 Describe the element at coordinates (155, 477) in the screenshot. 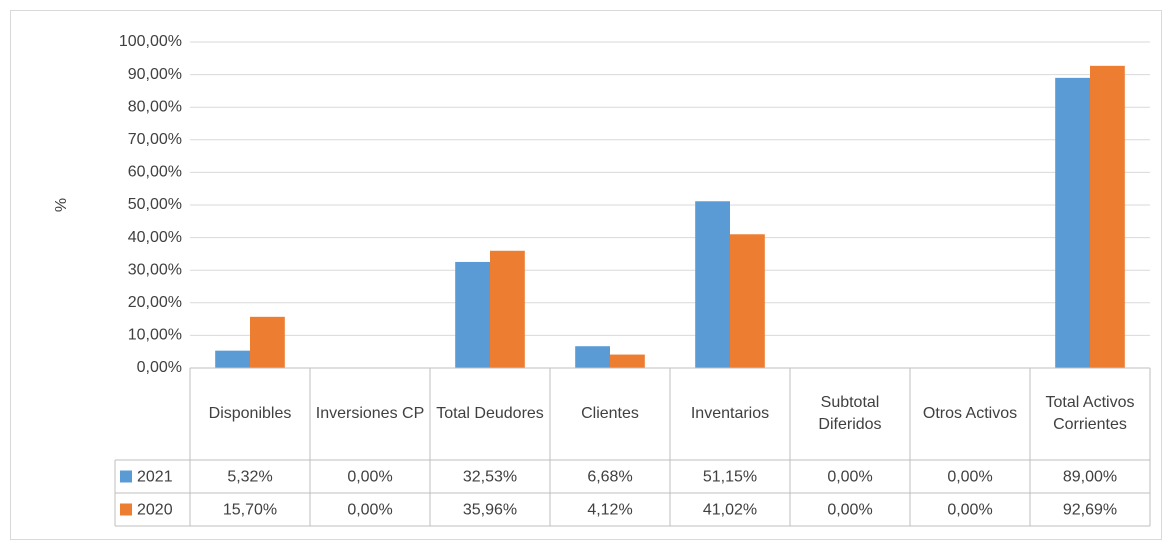

I see `legend-label: 2021` at that location.